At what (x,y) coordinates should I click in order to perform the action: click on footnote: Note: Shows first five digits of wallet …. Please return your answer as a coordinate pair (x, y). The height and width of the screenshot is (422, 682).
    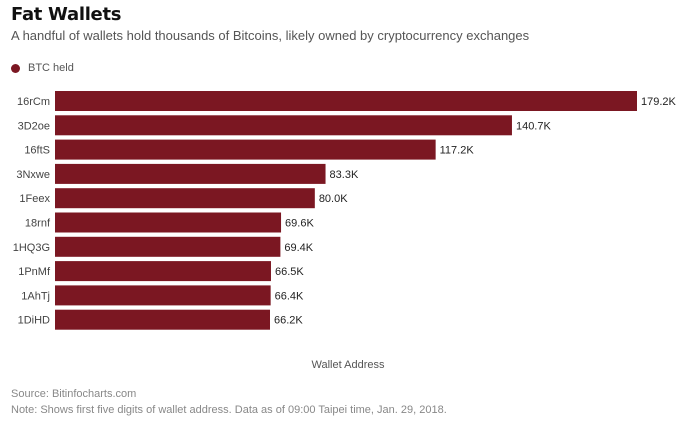
    Looking at the image, I should click on (229, 410).